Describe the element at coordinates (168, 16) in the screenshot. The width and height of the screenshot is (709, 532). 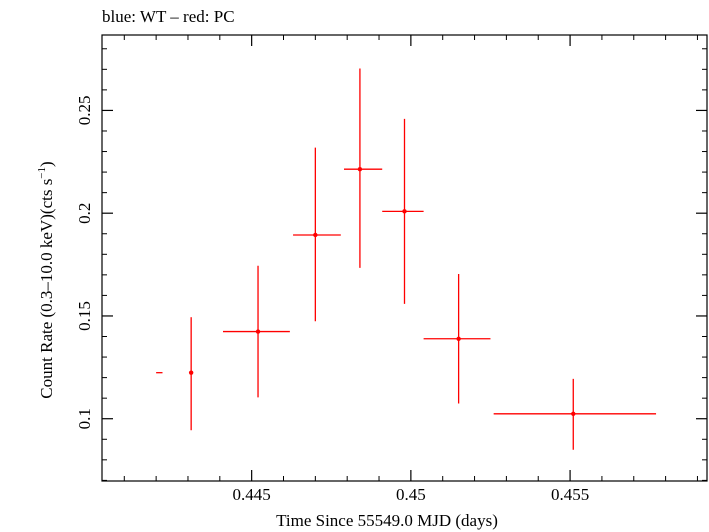
I see `chart-title: blue: WT – red: PC` at that location.